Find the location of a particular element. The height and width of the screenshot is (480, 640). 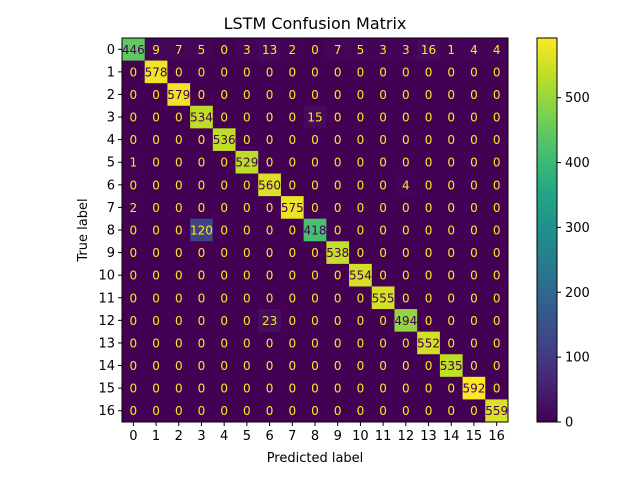

colorbar-tick-label: 300 is located at coordinates (577, 228).